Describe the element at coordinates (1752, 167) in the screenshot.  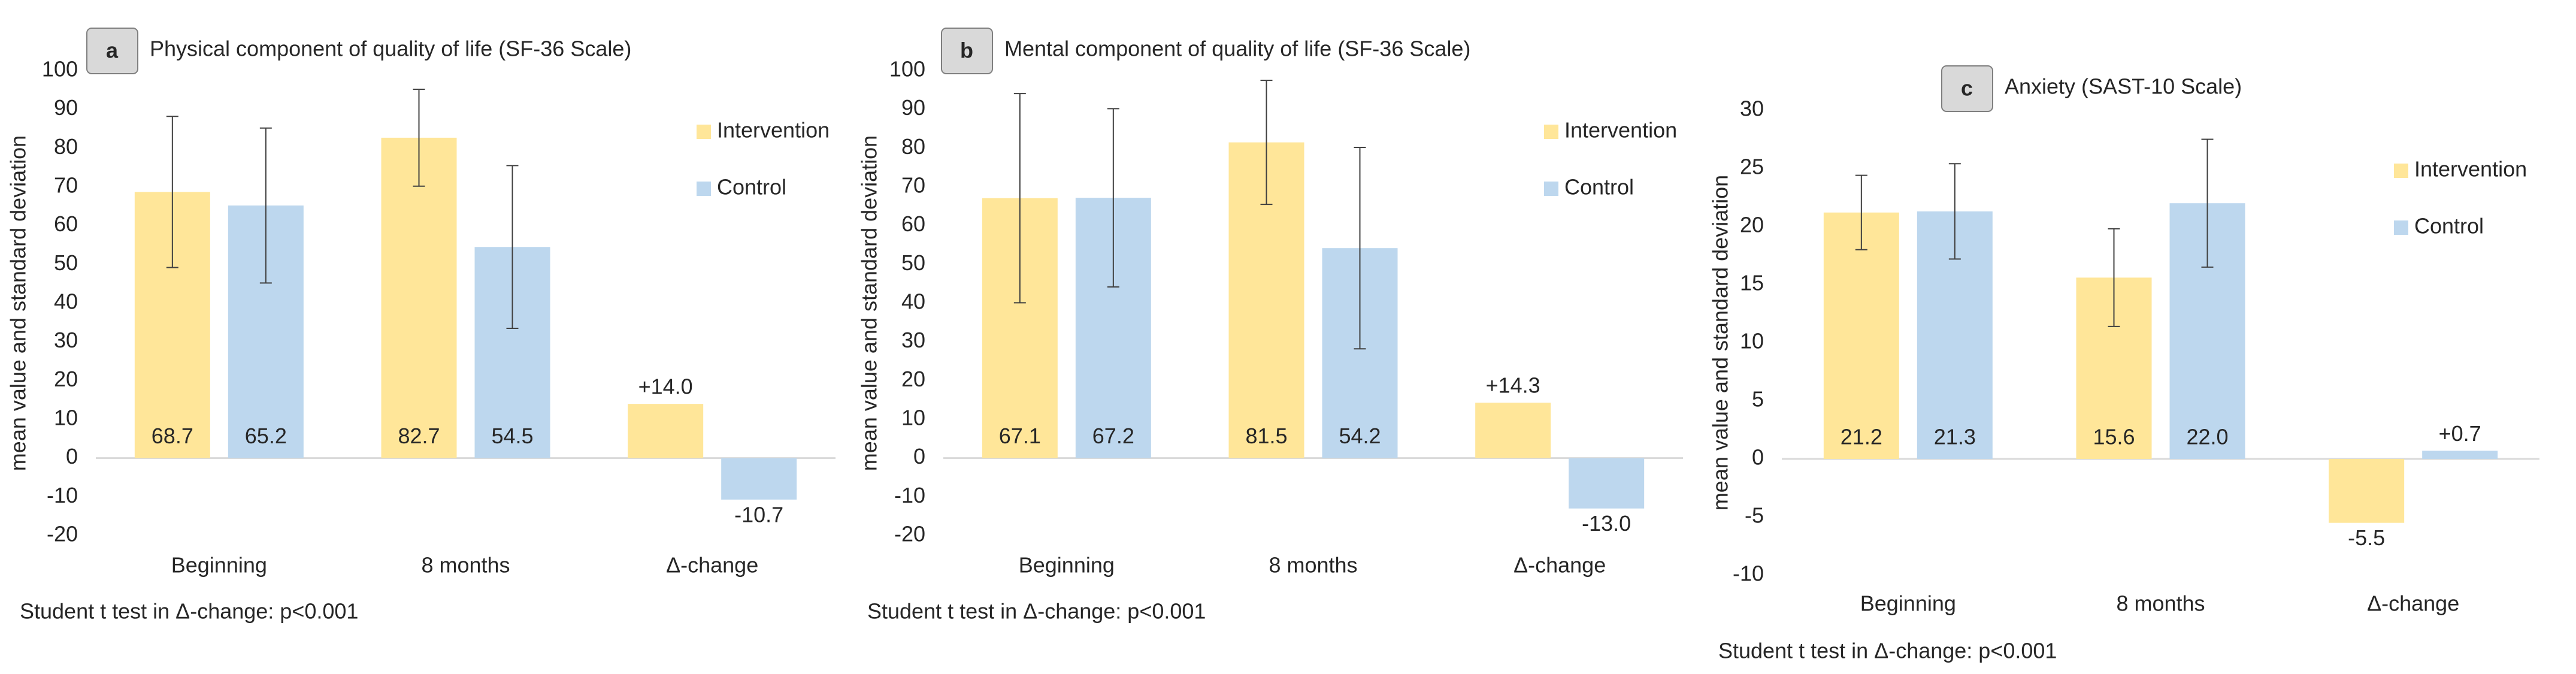
I see `y-tick-label: 25` at that location.